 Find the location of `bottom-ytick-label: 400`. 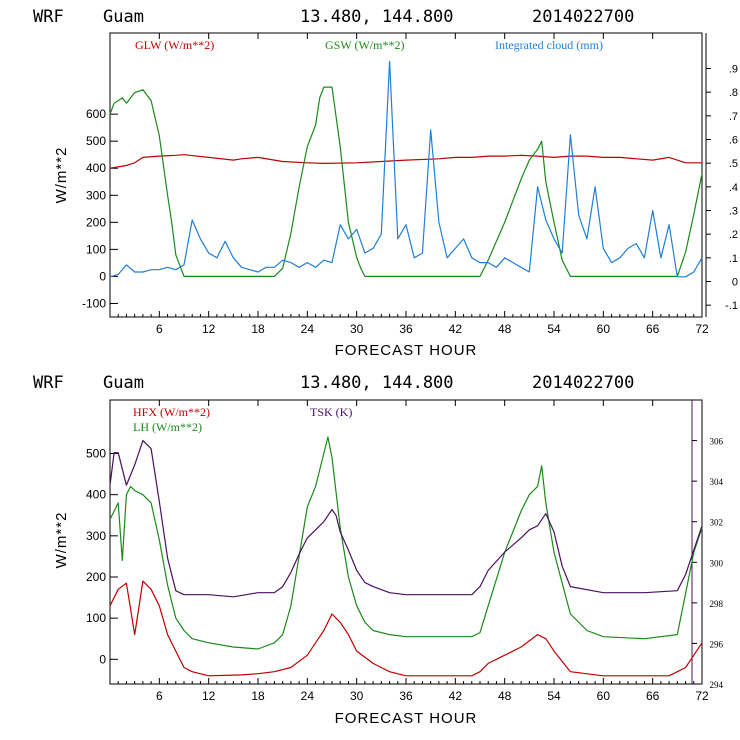

bottom-ytick-label: 400 is located at coordinates (96, 495).